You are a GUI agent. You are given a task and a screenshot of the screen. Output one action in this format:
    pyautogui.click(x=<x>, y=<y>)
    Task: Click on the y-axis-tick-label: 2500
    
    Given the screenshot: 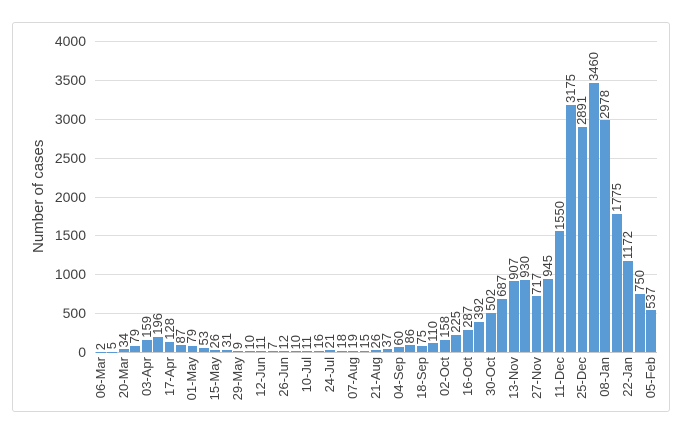 What is the action you would take?
    pyautogui.click(x=70, y=157)
    